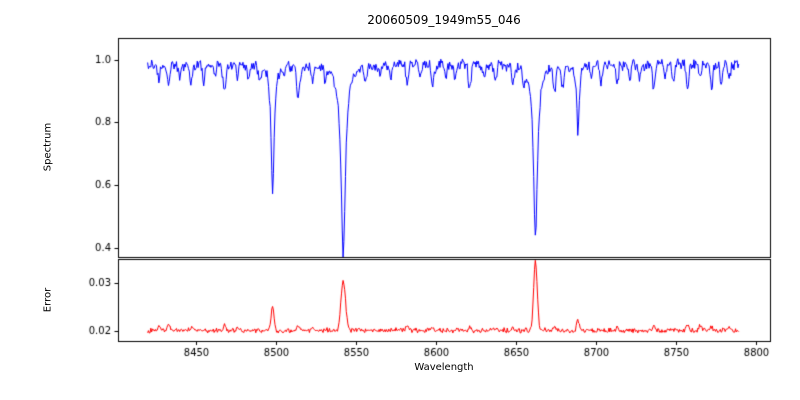 This screenshot has height=400, width=800. What do you see at coordinates (48, 300) in the screenshot?
I see `error-y-axis-label: Error` at bounding box center [48, 300].